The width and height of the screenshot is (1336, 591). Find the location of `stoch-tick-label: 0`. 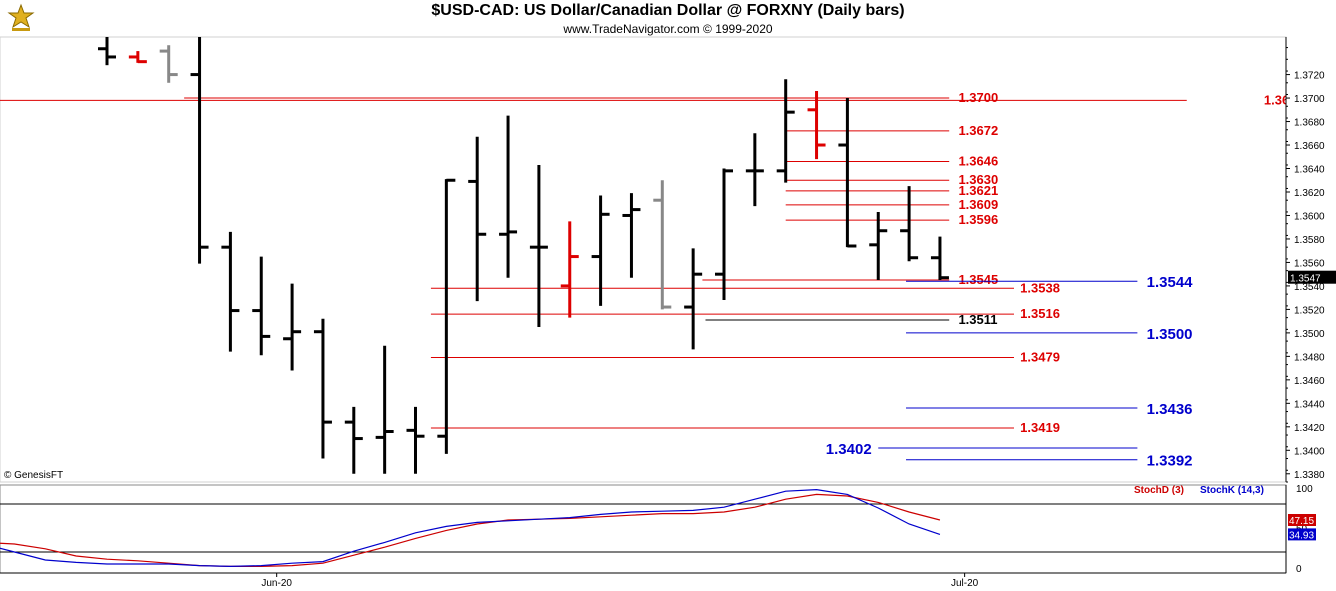

stoch-tick-label: 0 is located at coordinates (1299, 569).